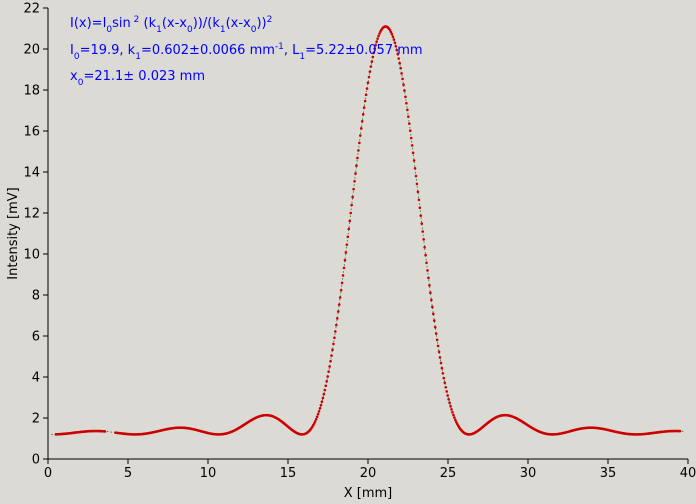 This screenshot has width=696, height=504. What do you see at coordinates (128, 473) in the screenshot?
I see `x-tick-label: 5` at bounding box center [128, 473].